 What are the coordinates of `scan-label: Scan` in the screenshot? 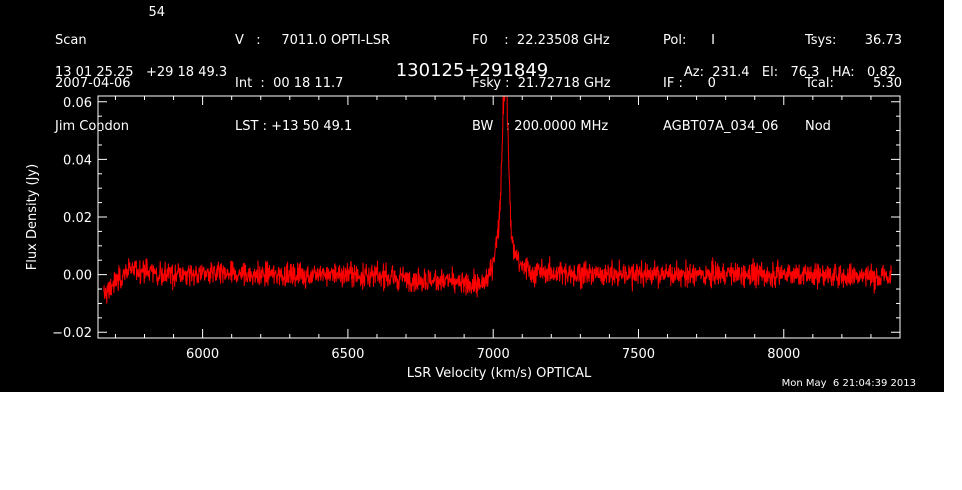 It's located at (71, 40).